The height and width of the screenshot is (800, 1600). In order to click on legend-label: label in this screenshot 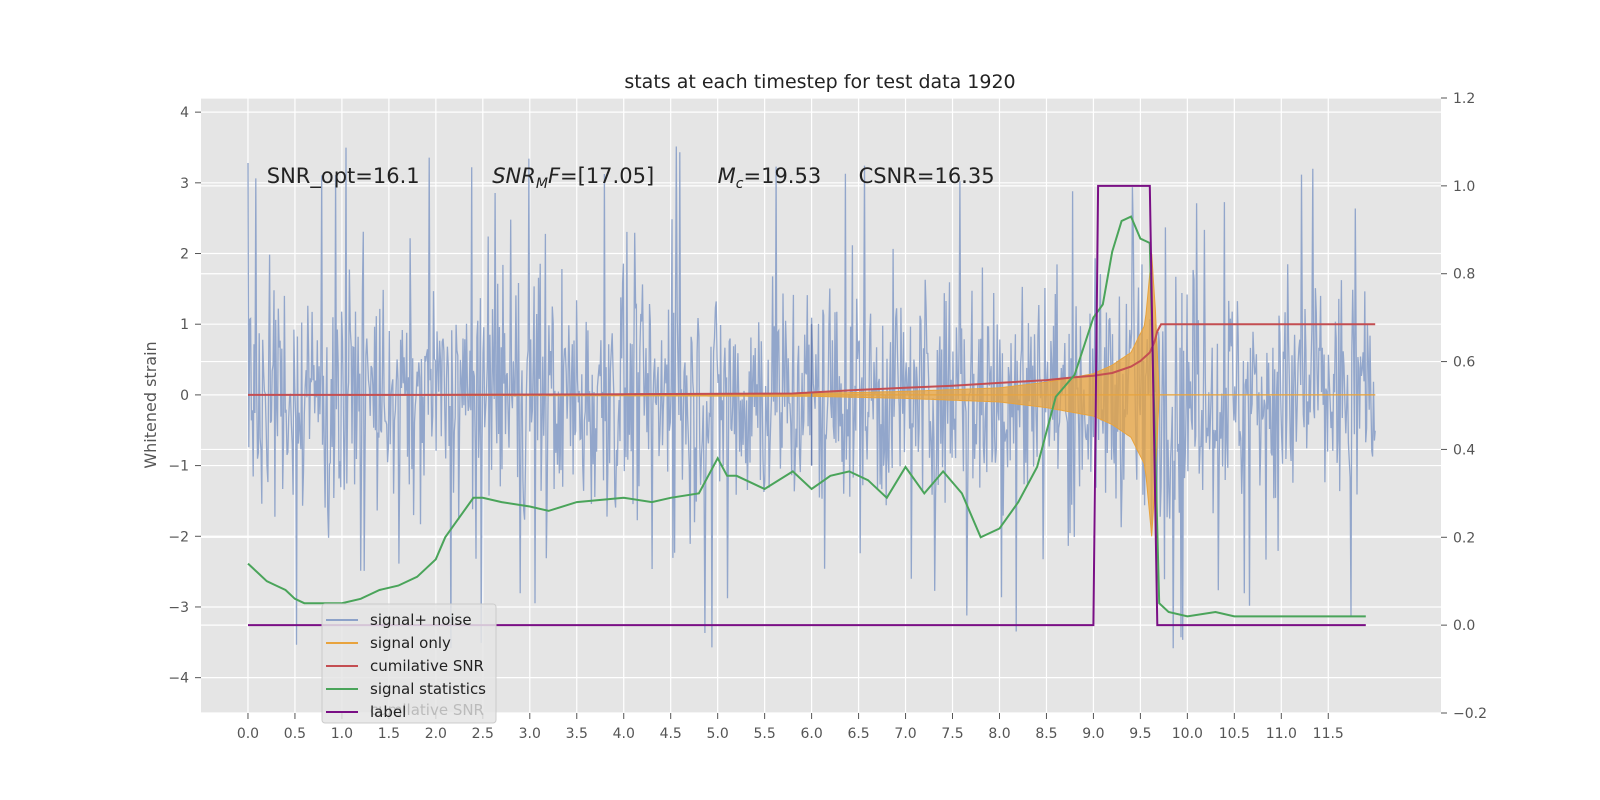, I will do `click(388, 712)`.